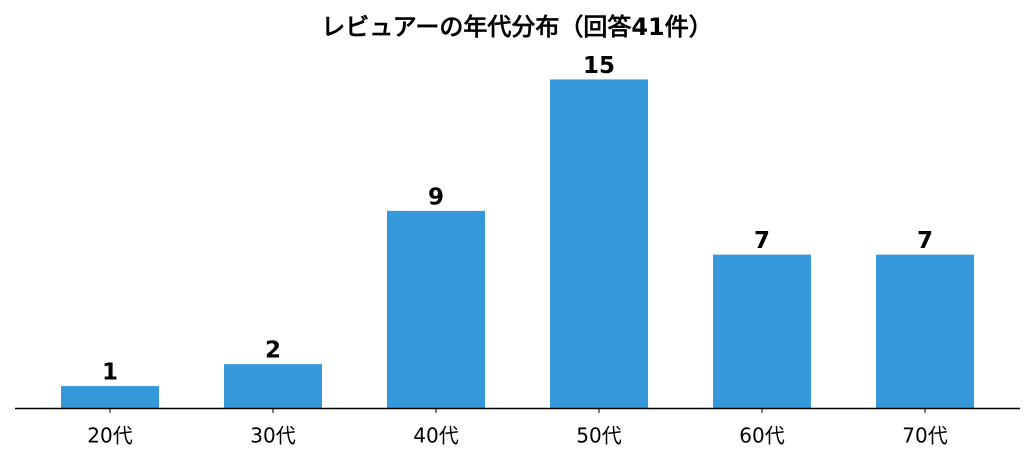  What do you see at coordinates (598, 436) in the screenshot?
I see `x-tick-label: 50代` at bounding box center [598, 436].